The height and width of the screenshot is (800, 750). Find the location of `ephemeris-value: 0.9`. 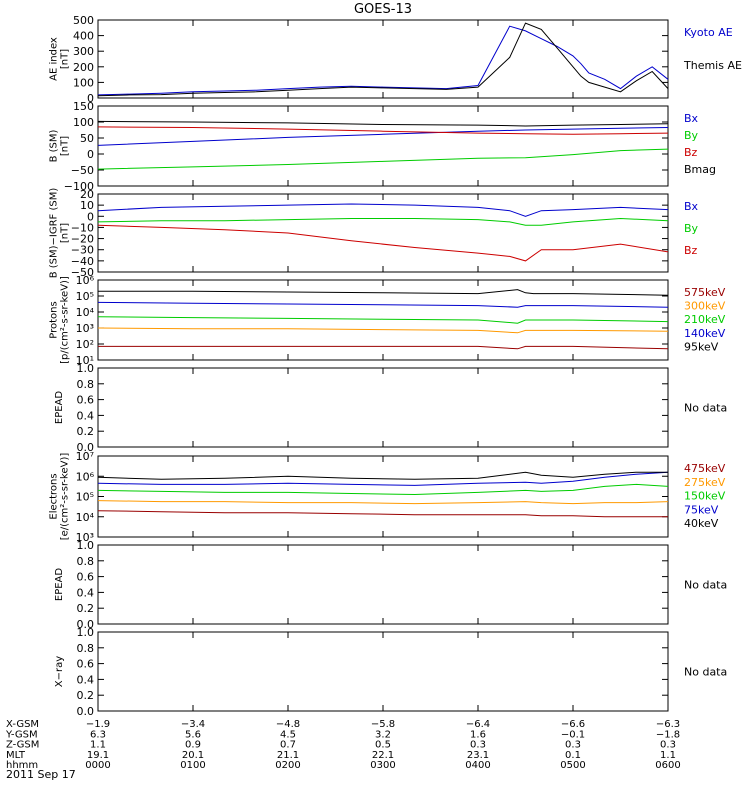

ephemeris-value: 0.9 is located at coordinates (193, 745).